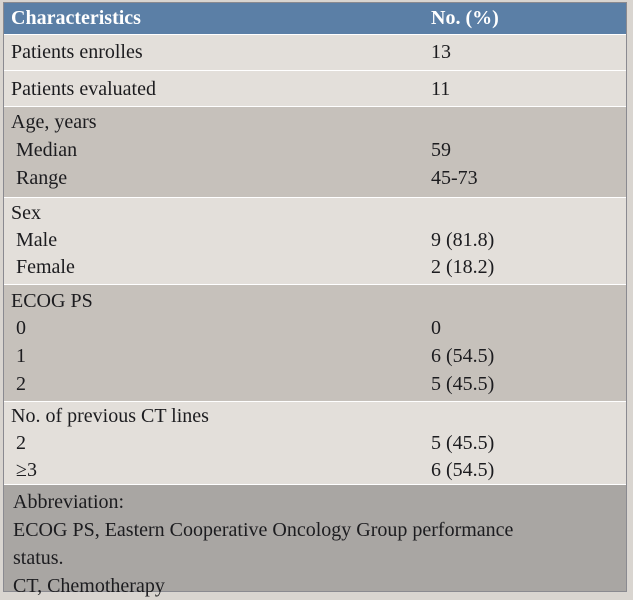  I want to click on table-group-sex: Sex Male 9 (81.8) Female 2 (18.2), so click(315, 240).